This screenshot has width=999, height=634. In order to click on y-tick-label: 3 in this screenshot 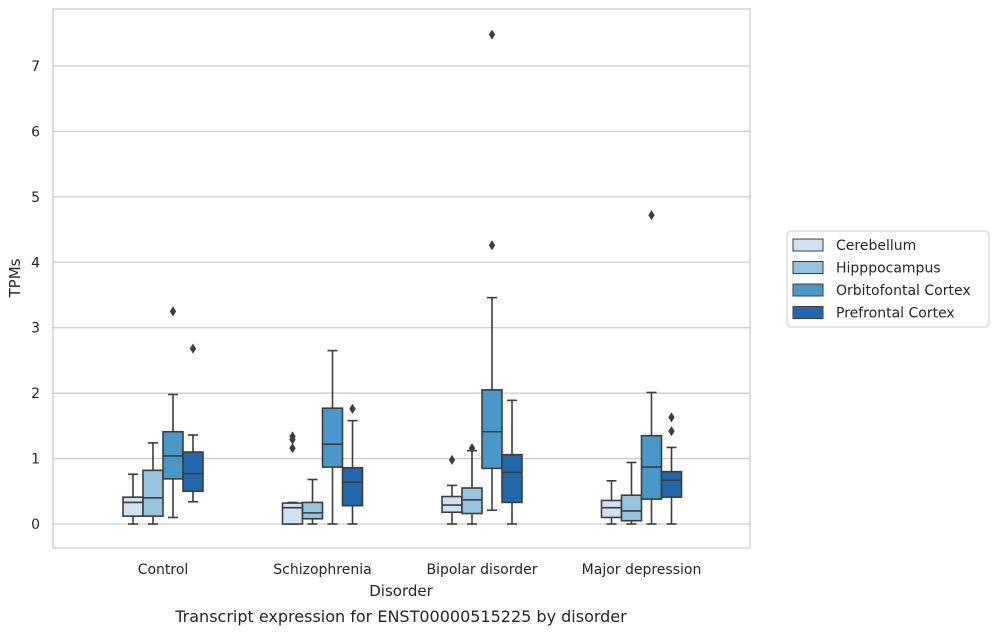, I will do `click(35, 329)`.